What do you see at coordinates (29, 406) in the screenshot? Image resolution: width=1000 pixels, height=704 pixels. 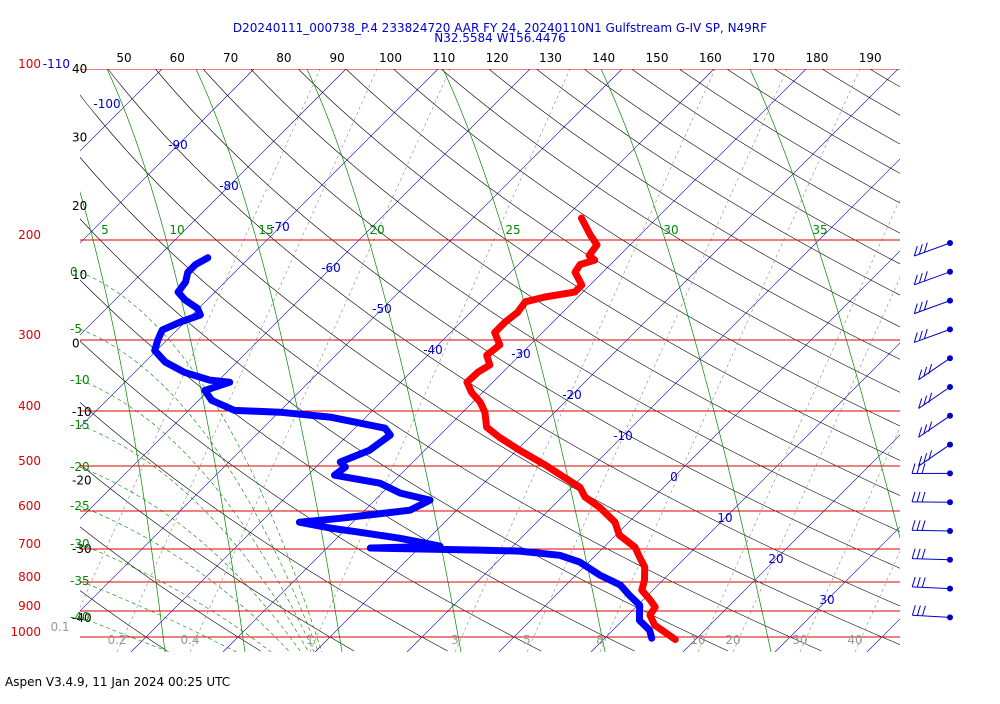 I see `y-tick-label: 400` at bounding box center [29, 406].